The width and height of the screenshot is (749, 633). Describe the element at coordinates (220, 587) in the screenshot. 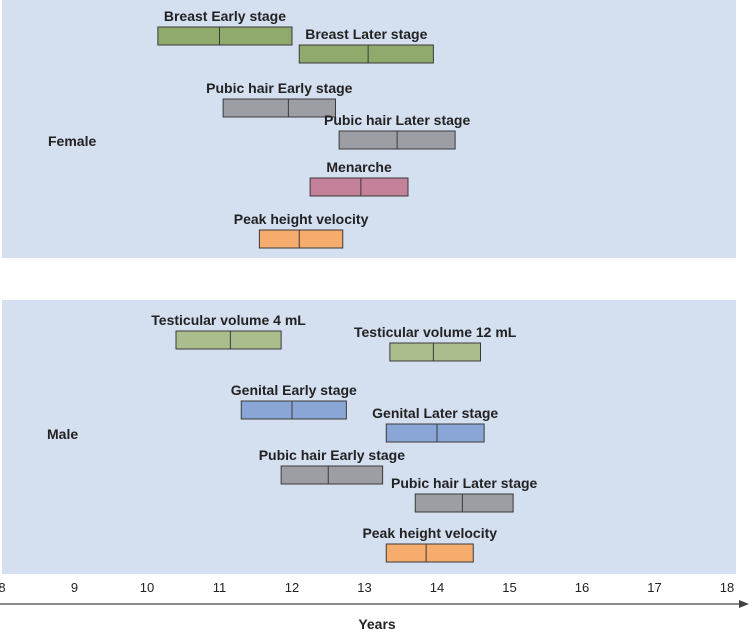

I see `x-tick-label-11: 11` at that location.